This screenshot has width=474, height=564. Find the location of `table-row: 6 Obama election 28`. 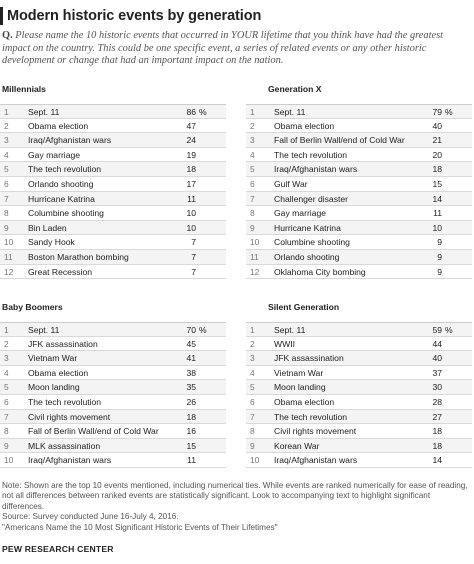

table-row: 6 Obama election 28 is located at coordinates (359, 402).